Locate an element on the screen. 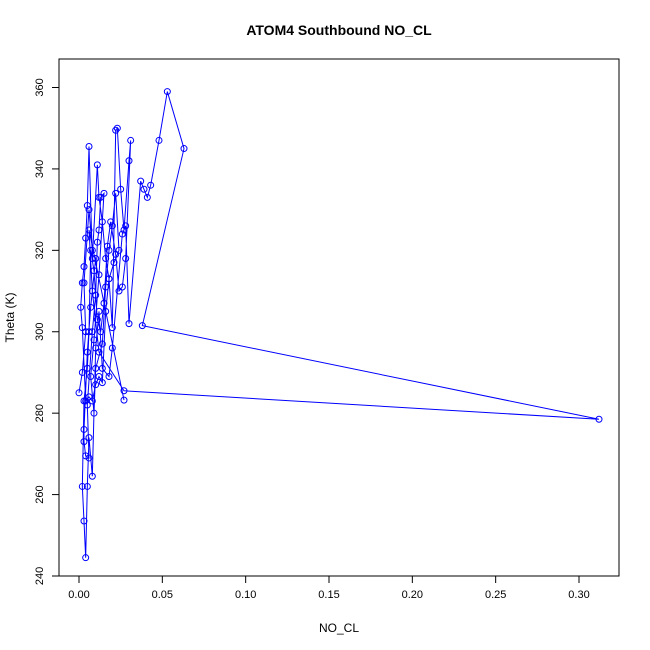  x-tick-label: 0.10 is located at coordinates (245, 595).